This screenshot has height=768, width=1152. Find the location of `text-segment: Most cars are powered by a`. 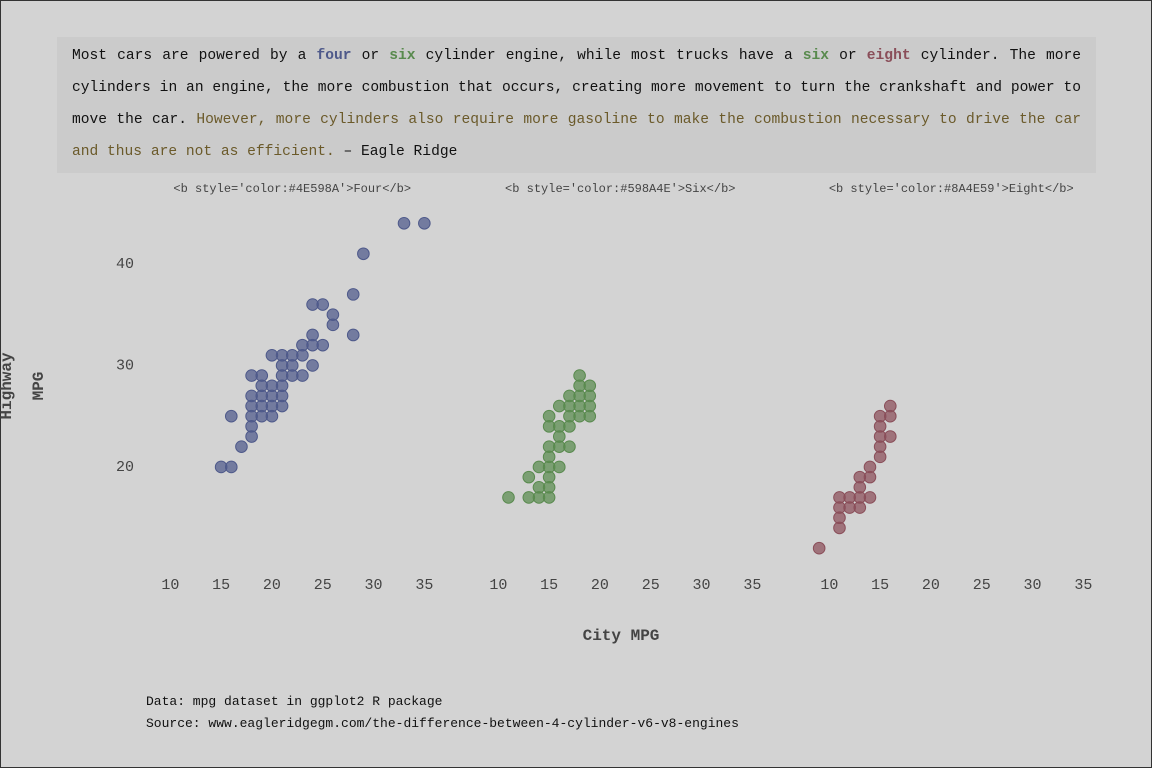

text-segment: Most cars are powered by a is located at coordinates (194, 56).